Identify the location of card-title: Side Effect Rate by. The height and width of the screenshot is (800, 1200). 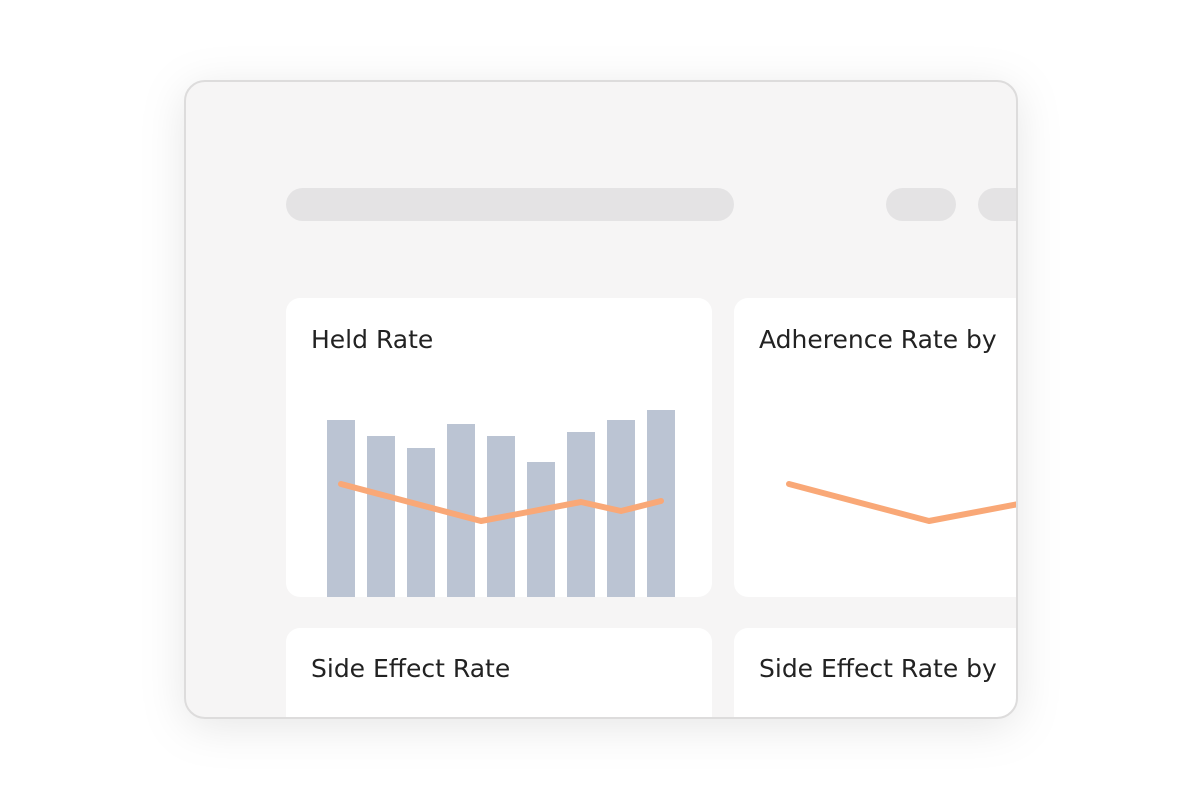
(878, 668).